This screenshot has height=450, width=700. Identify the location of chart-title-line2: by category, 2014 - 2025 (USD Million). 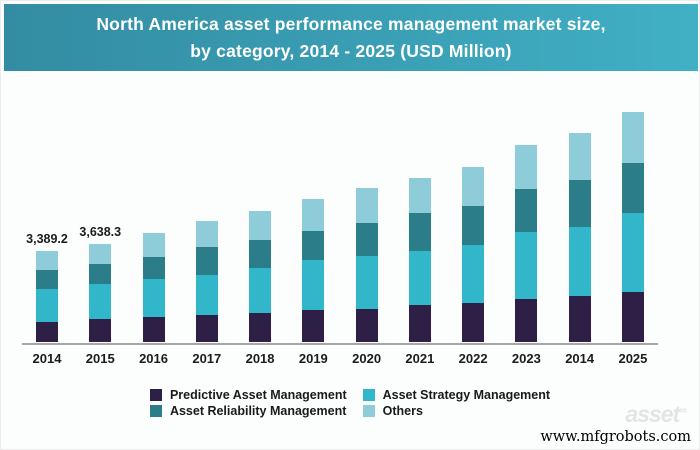
(351, 51).